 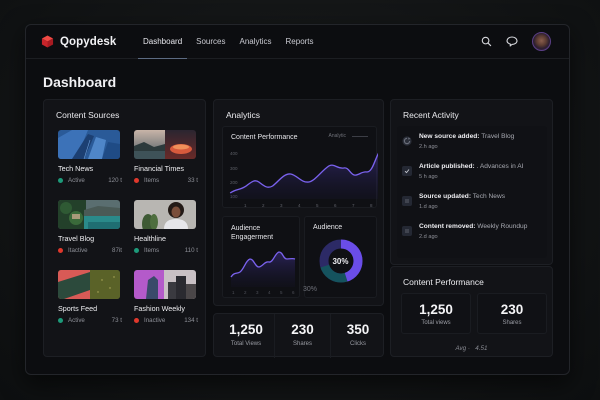 I want to click on source-name: Travel Blog, so click(x=76, y=238).